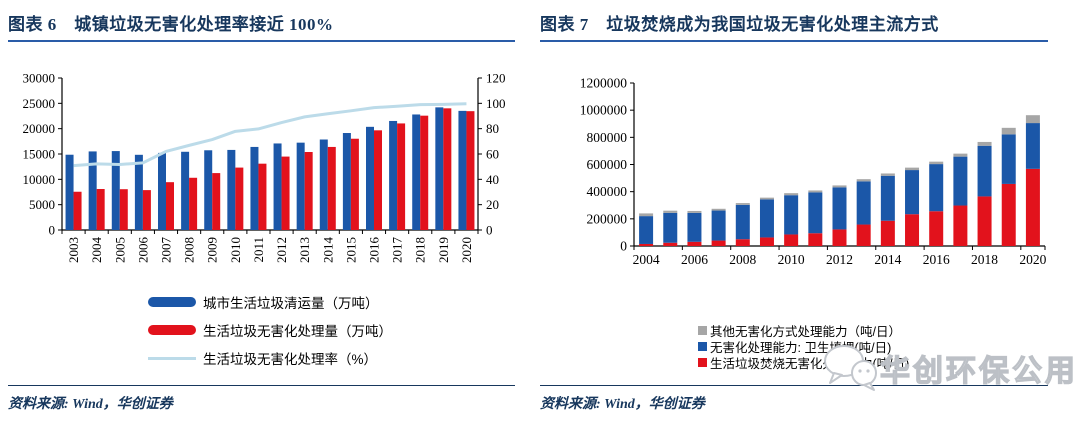  I want to click on y-tick-label: 10000, so click(39, 179).